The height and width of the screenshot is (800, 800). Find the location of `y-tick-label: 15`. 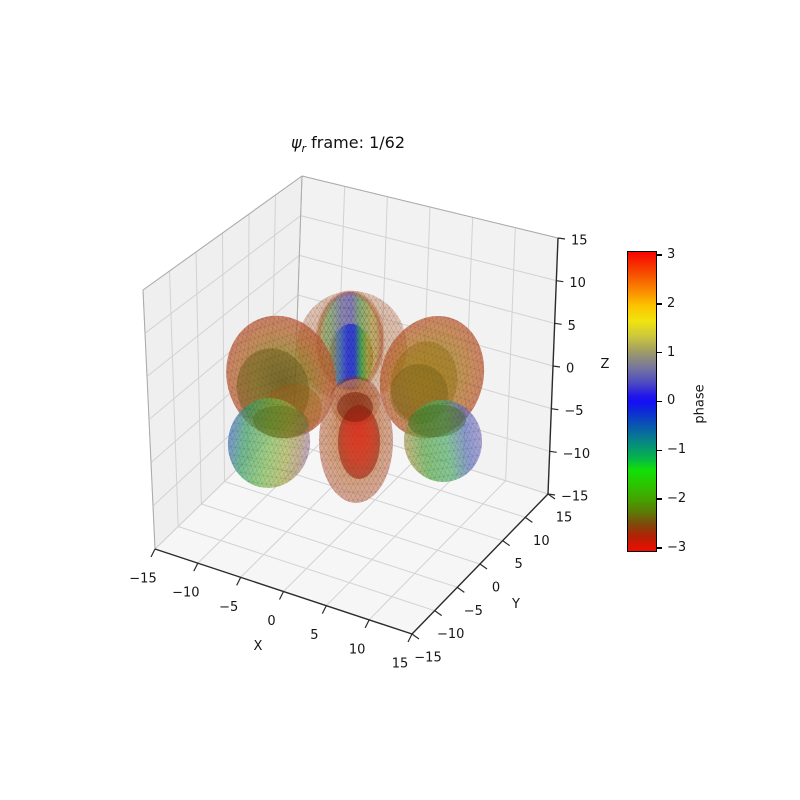

y-tick-label: 15 is located at coordinates (564, 518).